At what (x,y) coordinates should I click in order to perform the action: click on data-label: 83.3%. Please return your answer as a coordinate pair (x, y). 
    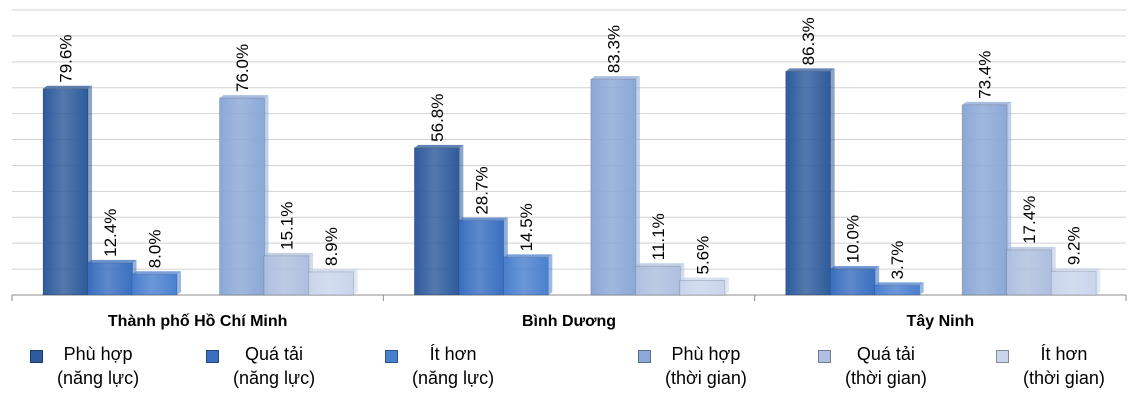
    Looking at the image, I should click on (613, 49).